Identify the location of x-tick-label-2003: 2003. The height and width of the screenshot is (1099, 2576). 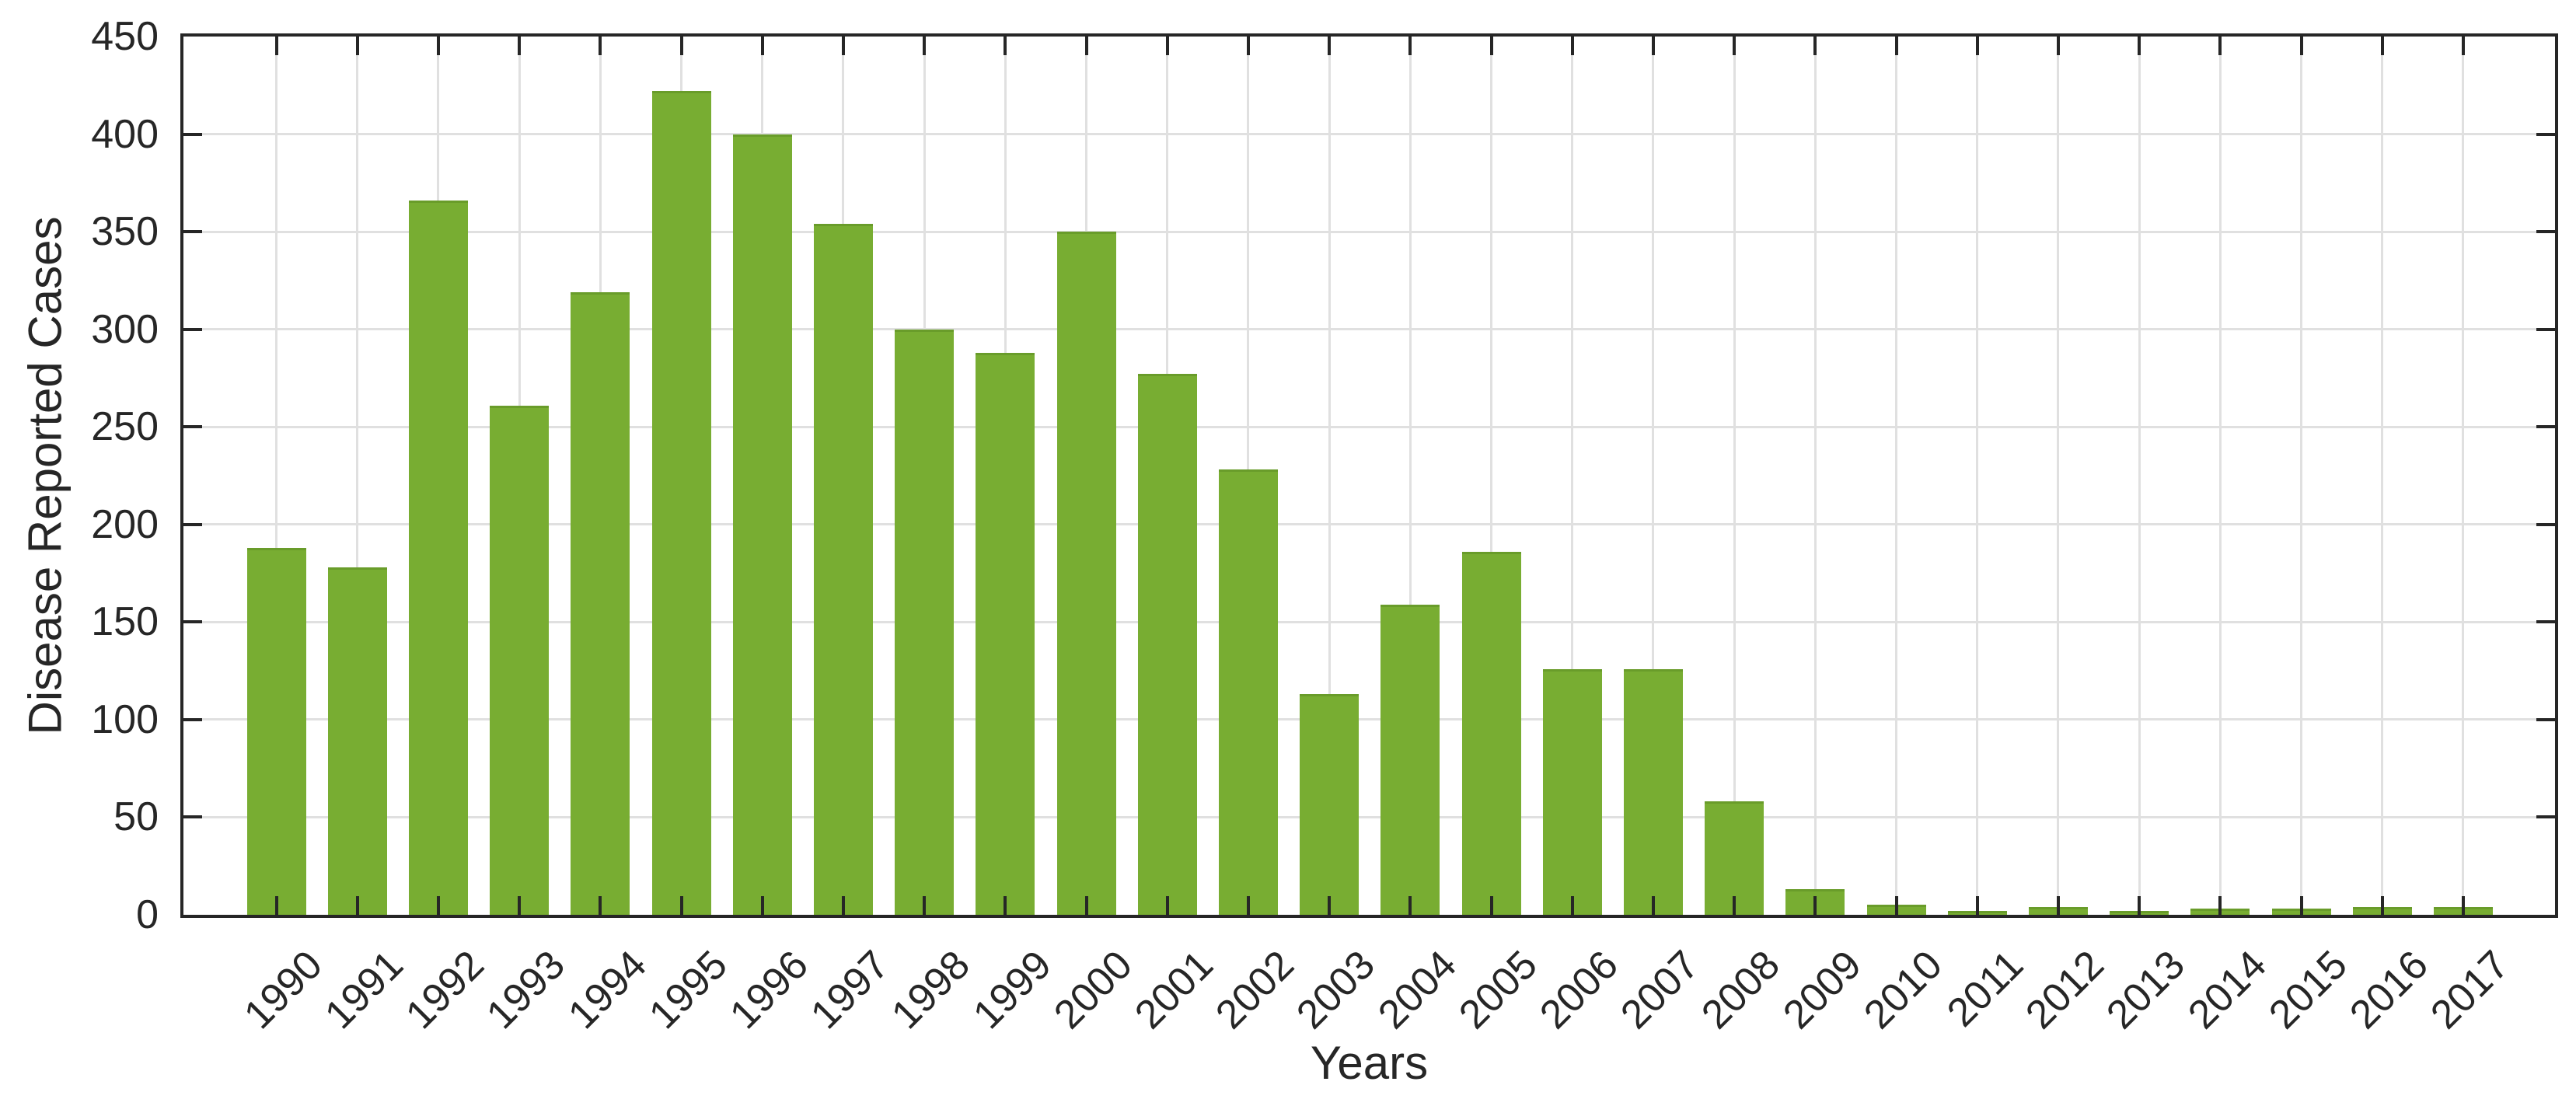
(1336, 990).